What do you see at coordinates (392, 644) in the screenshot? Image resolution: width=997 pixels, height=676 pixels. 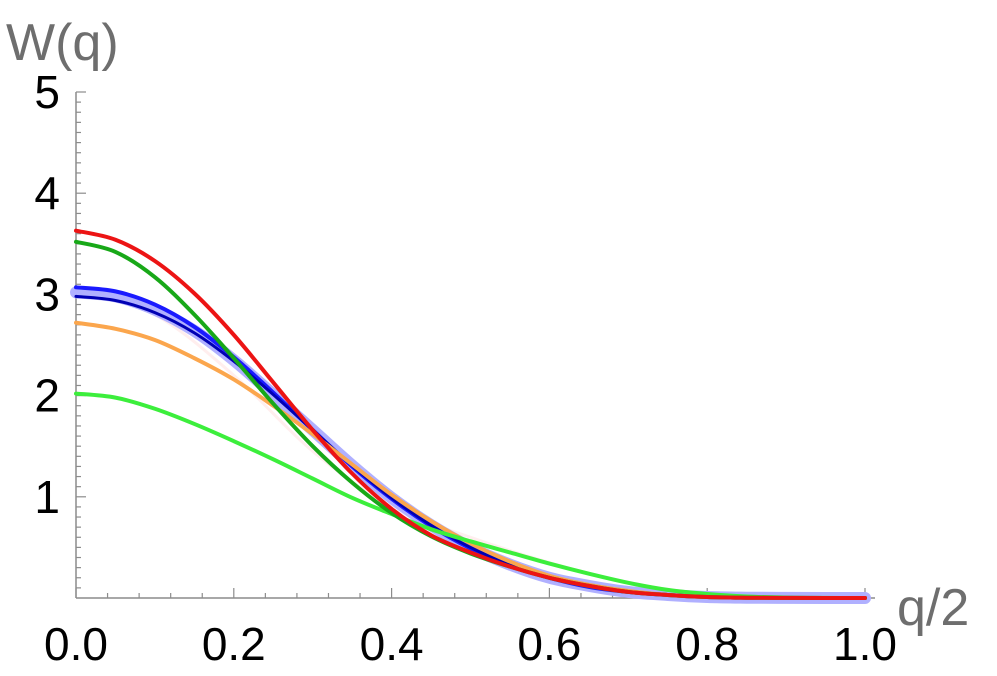 I see `x-tick-label: 0.4` at bounding box center [392, 644].